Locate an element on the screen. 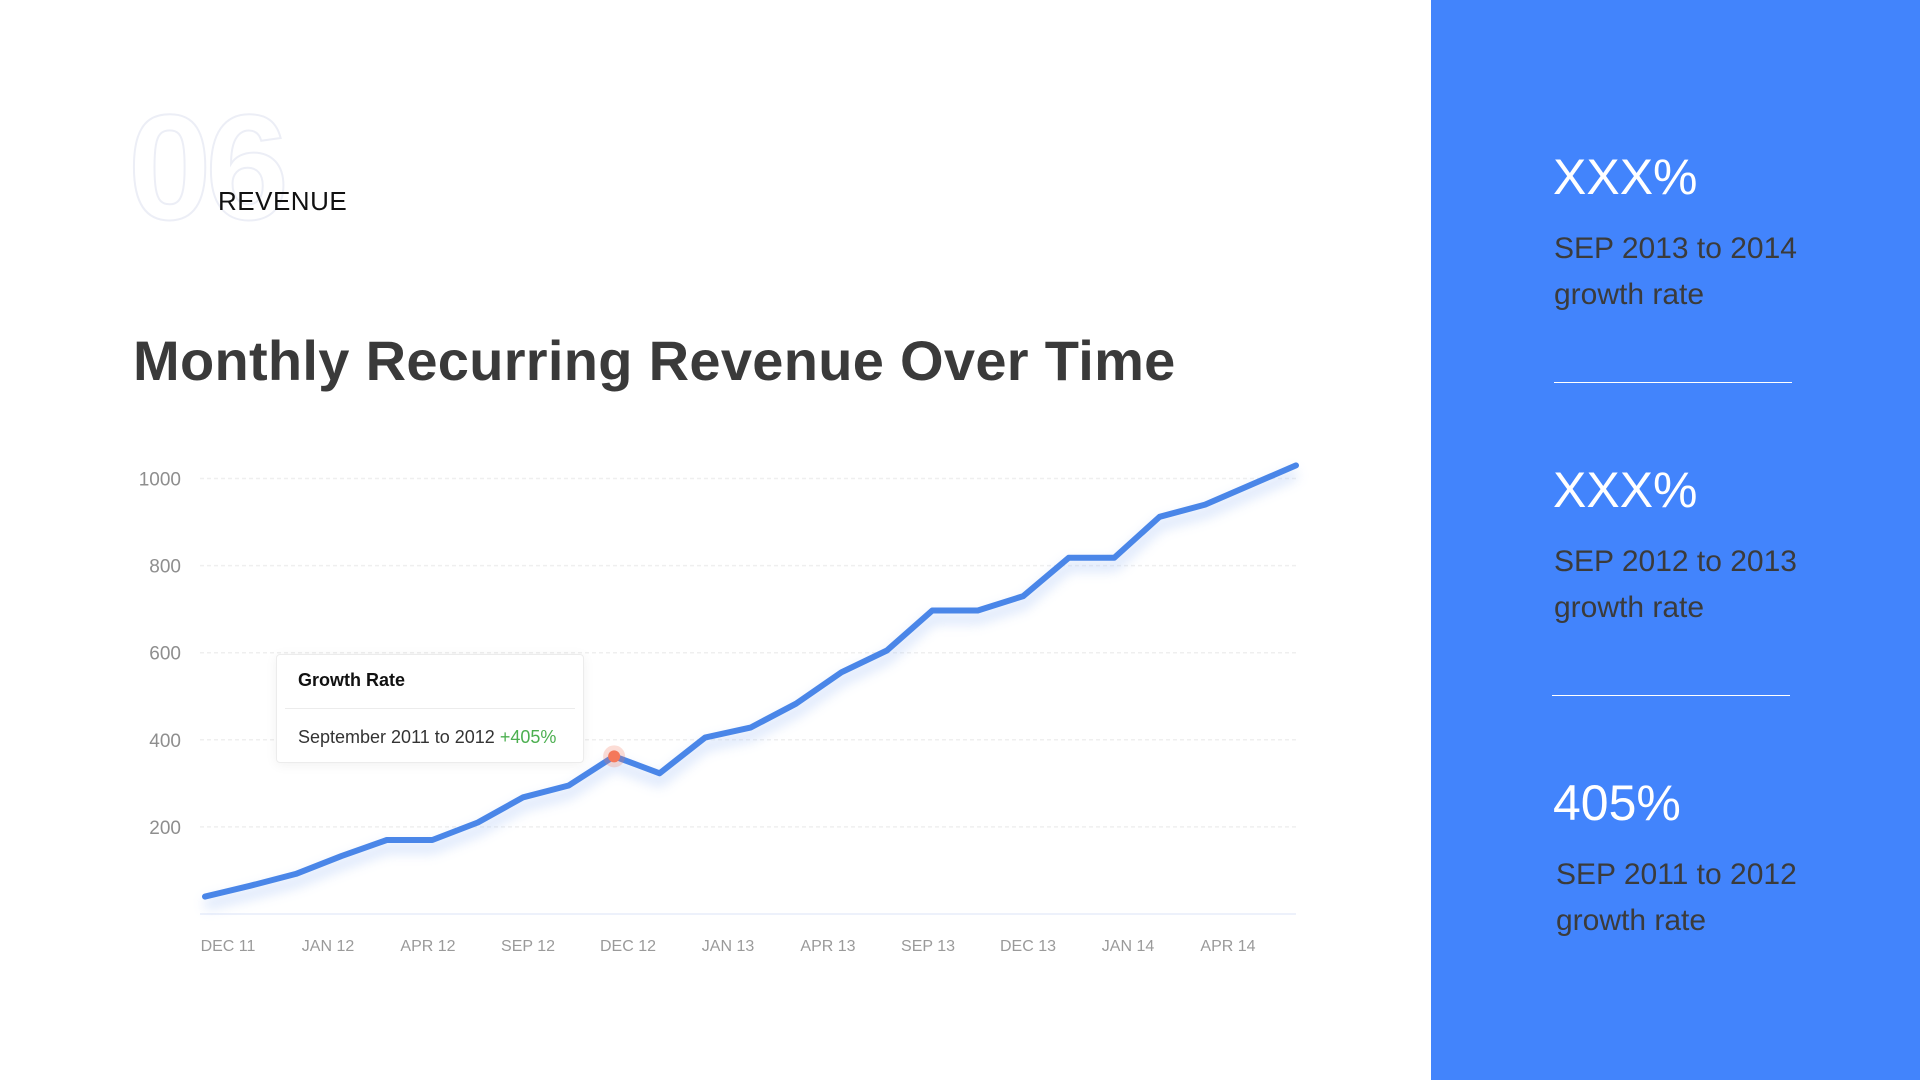  y-tick-label: 1000 is located at coordinates (160, 480).